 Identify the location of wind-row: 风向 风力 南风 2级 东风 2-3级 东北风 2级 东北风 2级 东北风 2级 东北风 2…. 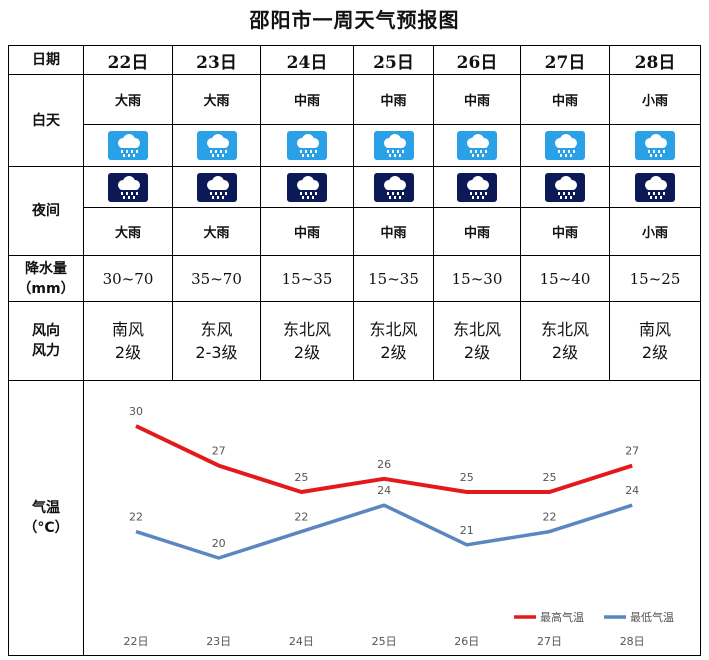
(354, 341).